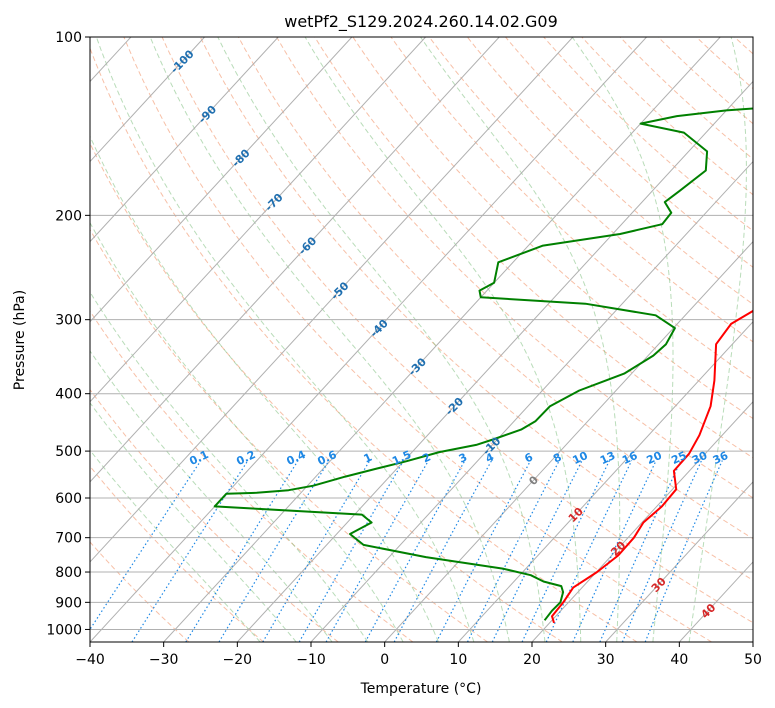 The height and width of the screenshot is (708, 775). Describe the element at coordinates (721, 458) in the screenshot. I see `mixing-ratio-label: 36` at that location.